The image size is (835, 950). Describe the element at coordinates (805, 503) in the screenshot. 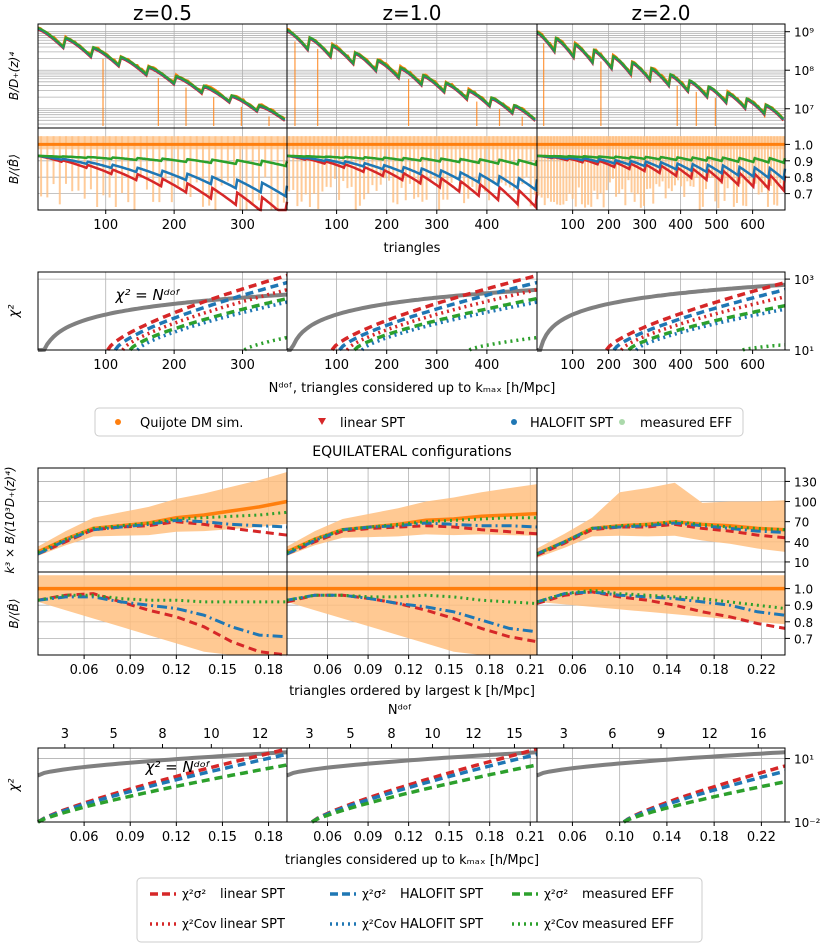

I see `y-tick-label: 100` at that location.